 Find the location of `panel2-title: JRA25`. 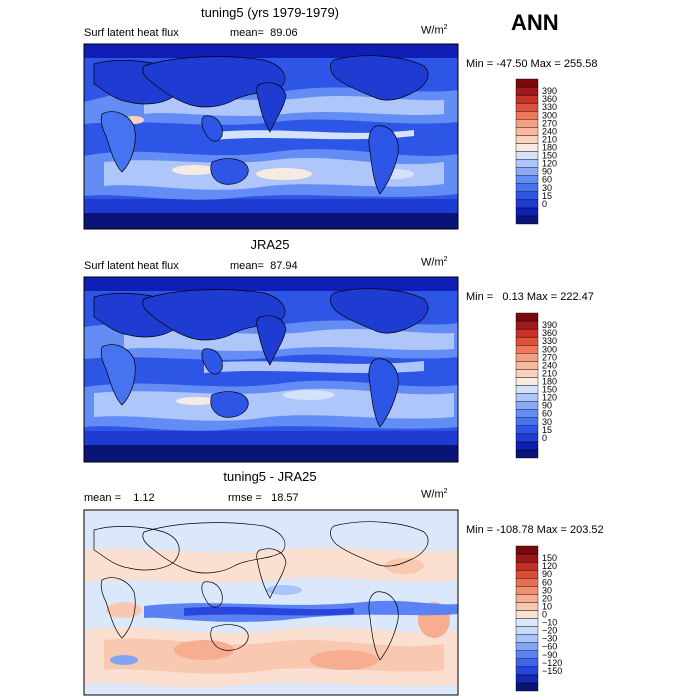

panel2-title: JRA25 is located at coordinates (270, 244).